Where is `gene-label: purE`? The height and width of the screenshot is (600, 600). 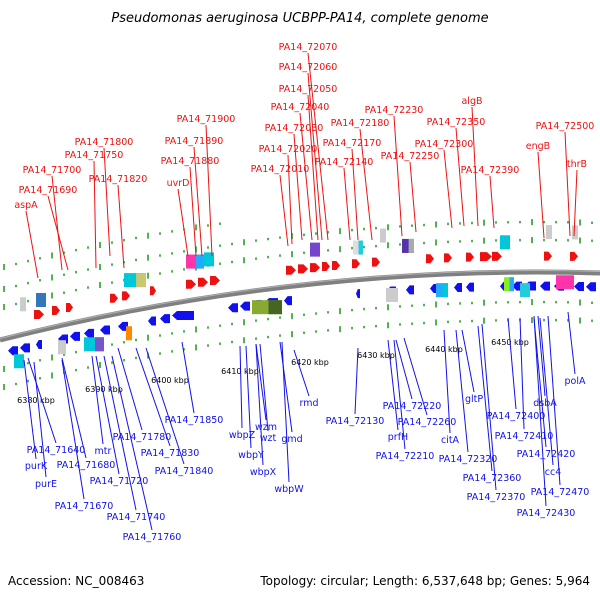
gene-label: purE is located at coordinates (46, 484).